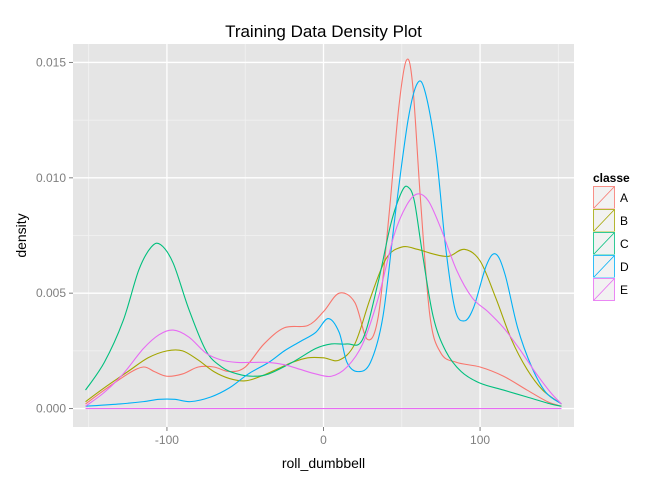 The height and width of the screenshot is (485, 672). Describe the element at coordinates (51, 409) in the screenshot. I see `y-tick-label: 0.000` at that location.